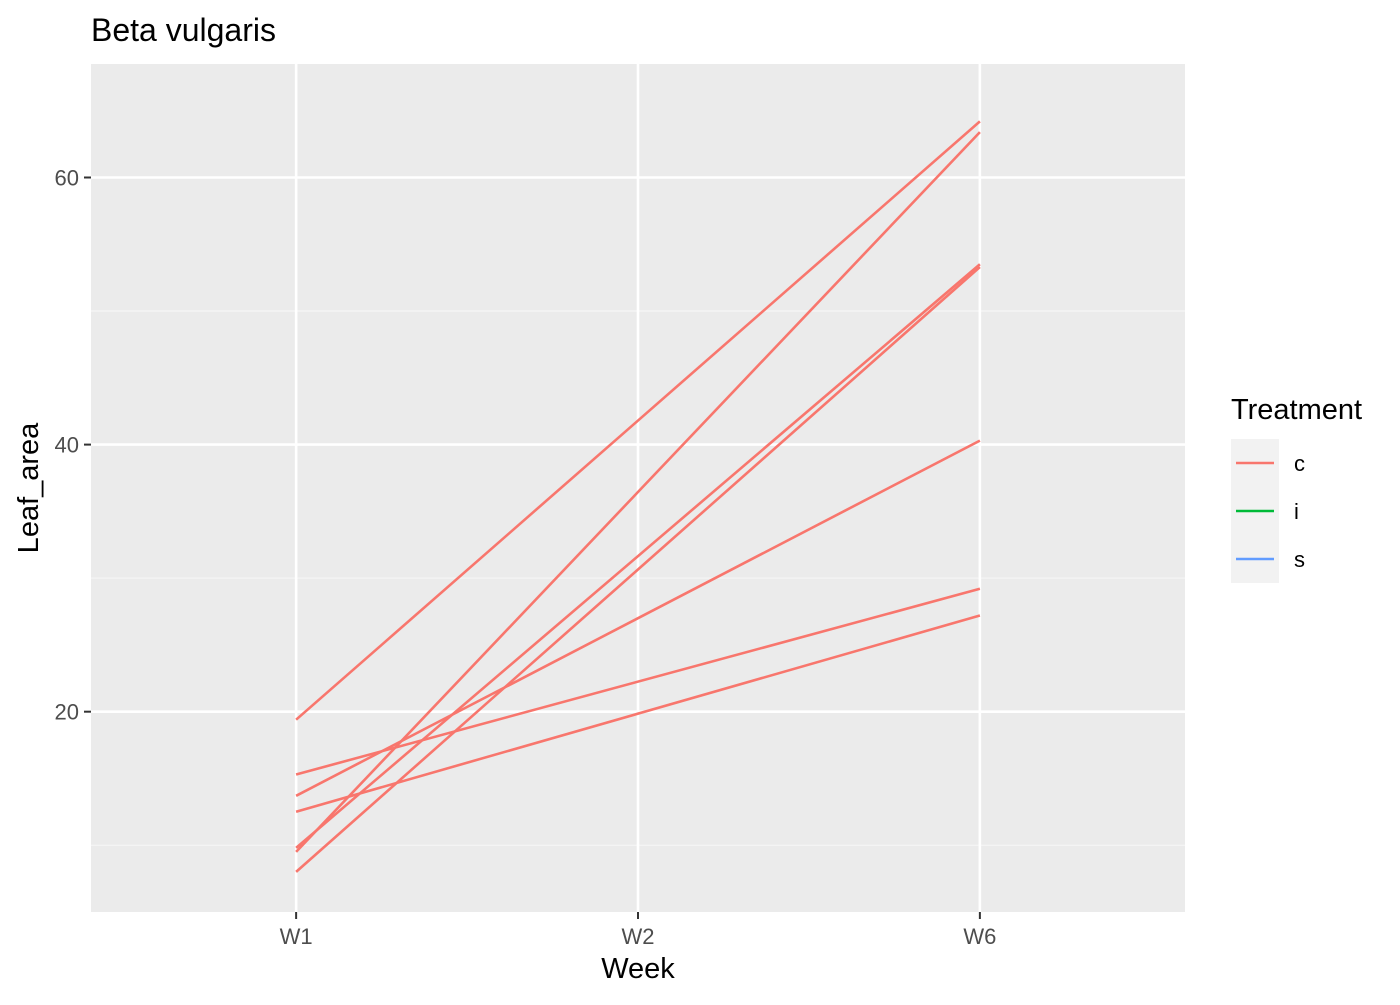 The image size is (1400, 1005). What do you see at coordinates (67, 712) in the screenshot?
I see `y-tick-label: 20` at bounding box center [67, 712].